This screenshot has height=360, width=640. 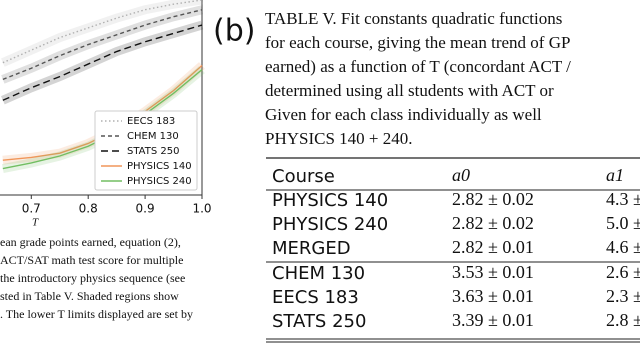 I want to click on caption-line: sted in Table V. Shaded regions show, so click(x=89, y=296).